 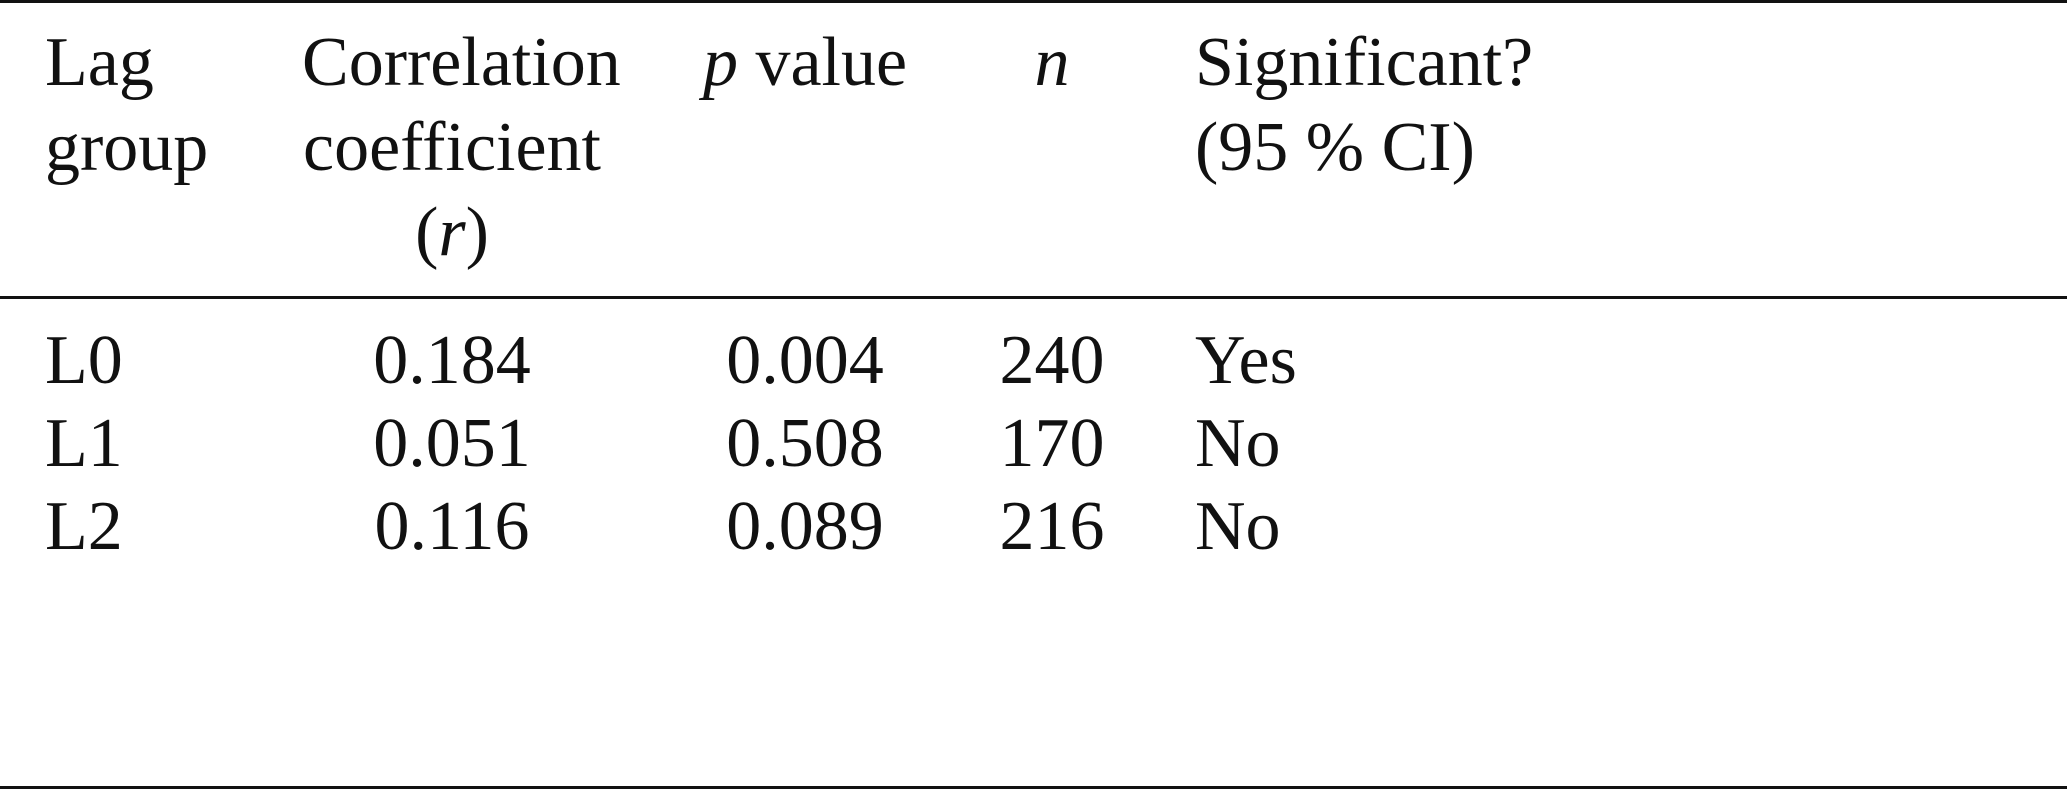 I want to click on table-cell: L1, so click(x=84, y=443).